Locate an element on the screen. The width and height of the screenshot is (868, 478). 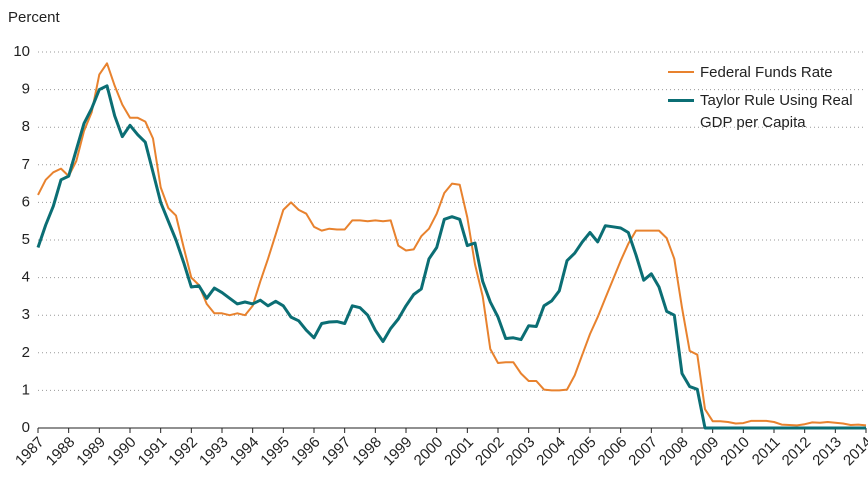
x-tick-label: 1999 is located at coordinates (398, 452).